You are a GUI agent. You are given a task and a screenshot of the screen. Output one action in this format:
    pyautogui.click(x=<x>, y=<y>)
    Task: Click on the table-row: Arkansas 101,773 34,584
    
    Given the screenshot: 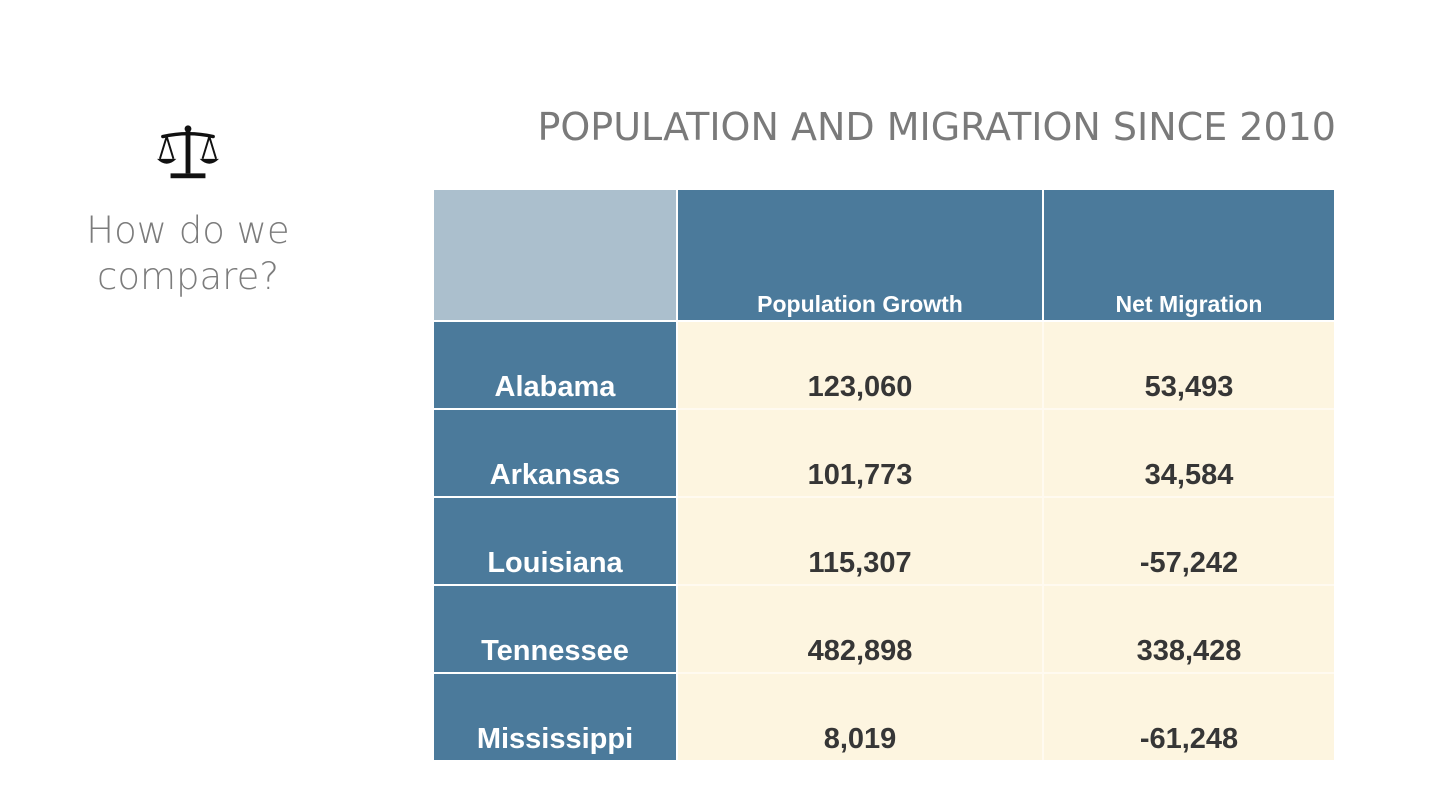 What is the action you would take?
    pyautogui.click(x=884, y=453)
    